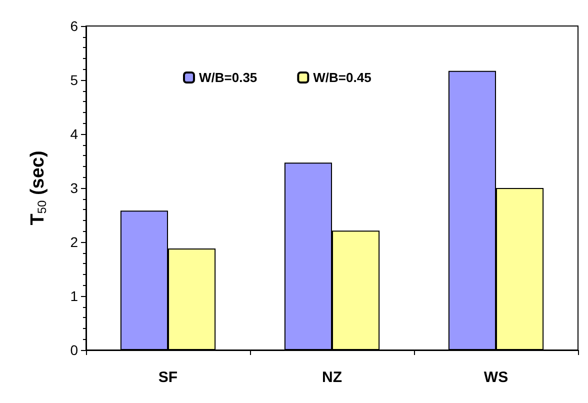  Describe the element at coordinates (168, 377) in the screenshot. I see `x-tick-label: SF` at that location.